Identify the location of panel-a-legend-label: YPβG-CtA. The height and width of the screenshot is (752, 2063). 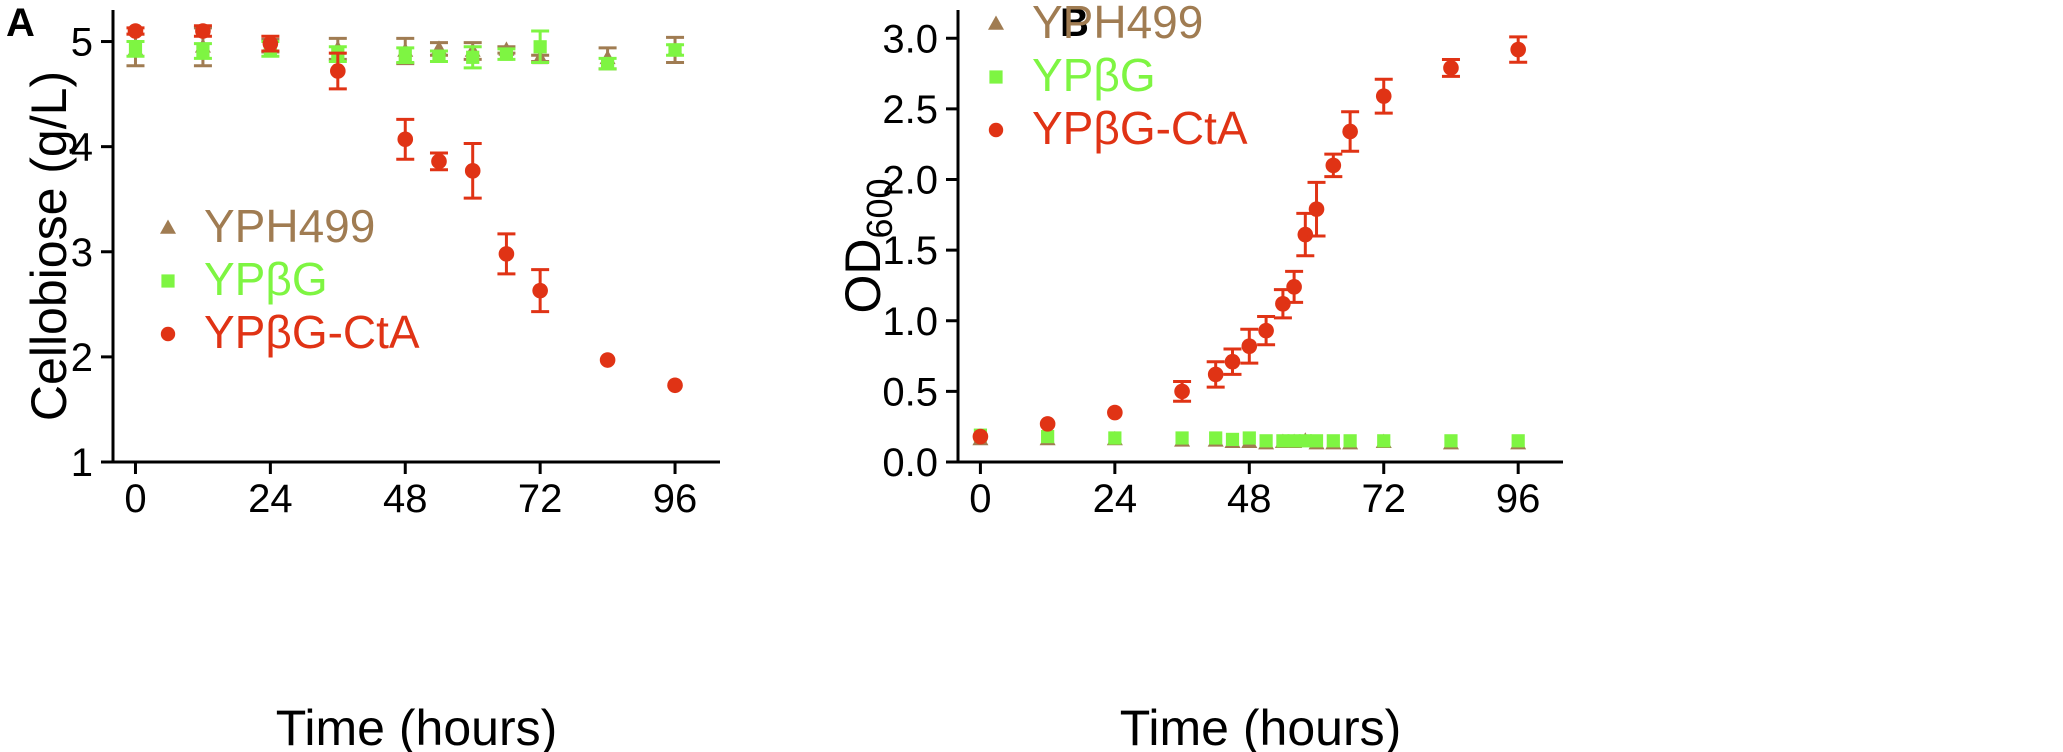
(312, 332).